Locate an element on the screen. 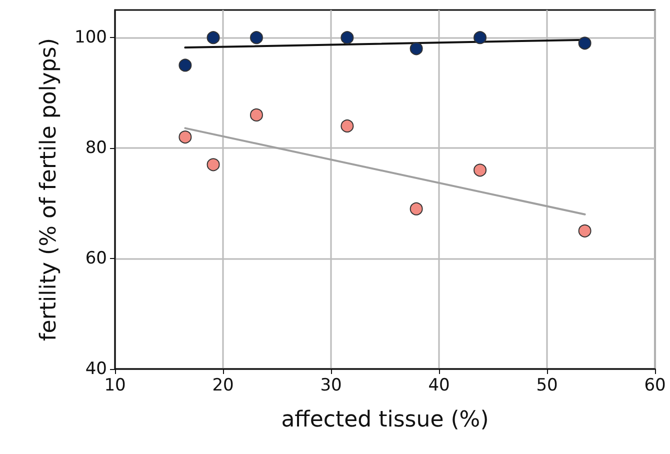 The image size is (670, 454). y-tick-label: 40 is located at coordinates (96, 369).